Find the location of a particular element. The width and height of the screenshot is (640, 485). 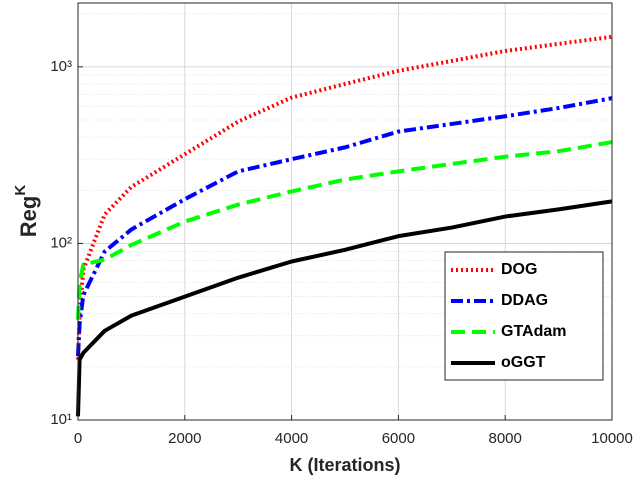

x-axis-title: K (Iterations) is located at coordinates (344, 465).